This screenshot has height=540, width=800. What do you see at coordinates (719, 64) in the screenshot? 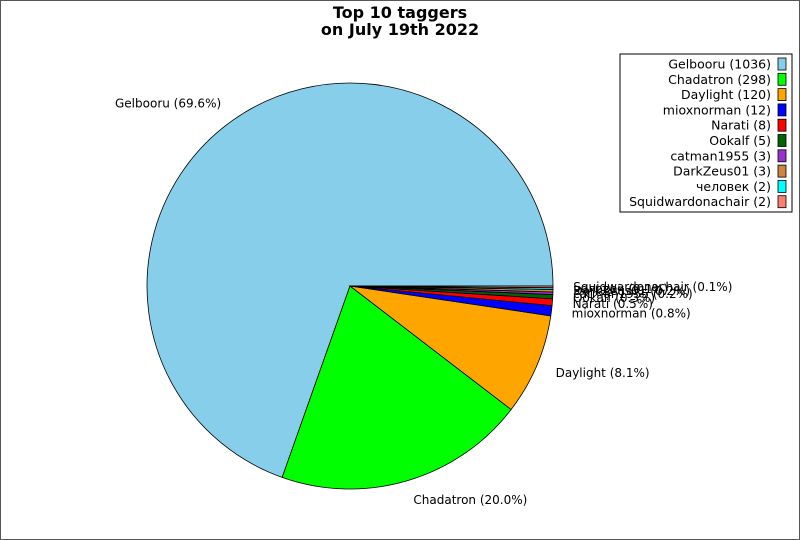
I see `legend-label-gelbooru: Gelbooru (1036)` at bounding box center [719, 64].